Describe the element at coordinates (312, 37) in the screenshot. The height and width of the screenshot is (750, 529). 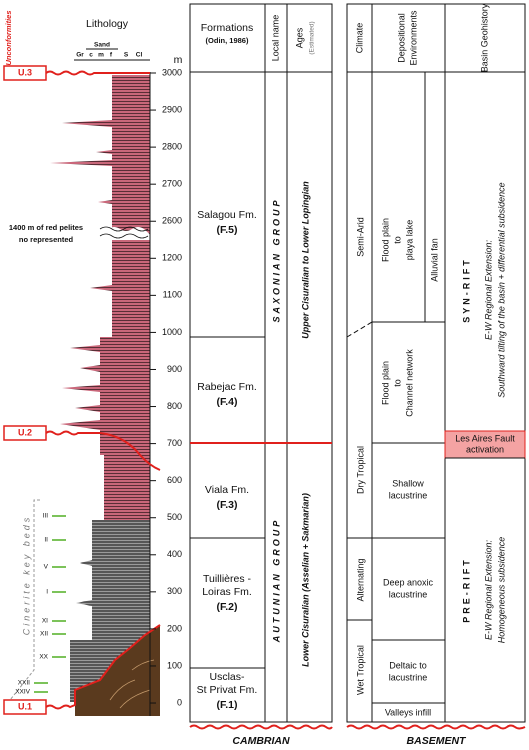
I see `header-note: (Estimated)` at that location.